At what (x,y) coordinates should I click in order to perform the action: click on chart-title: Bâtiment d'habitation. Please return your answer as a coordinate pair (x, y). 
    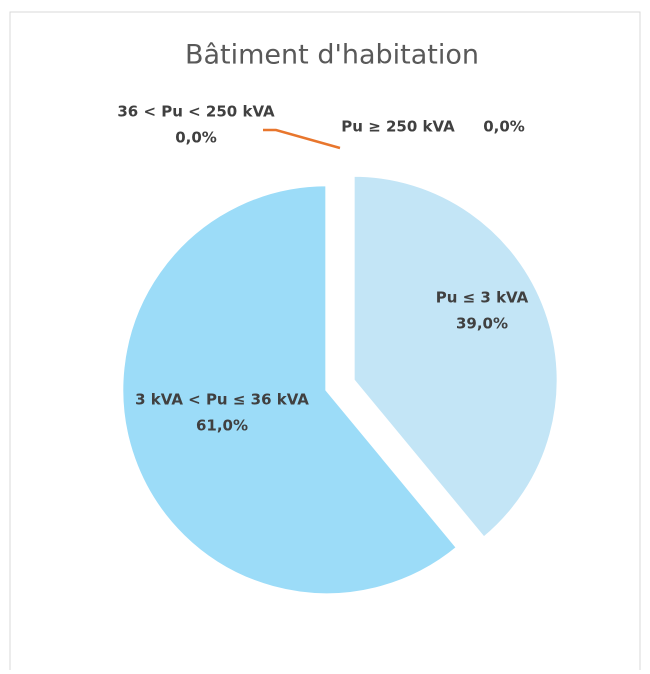
    Looking at the image, I should click on (332, 55).